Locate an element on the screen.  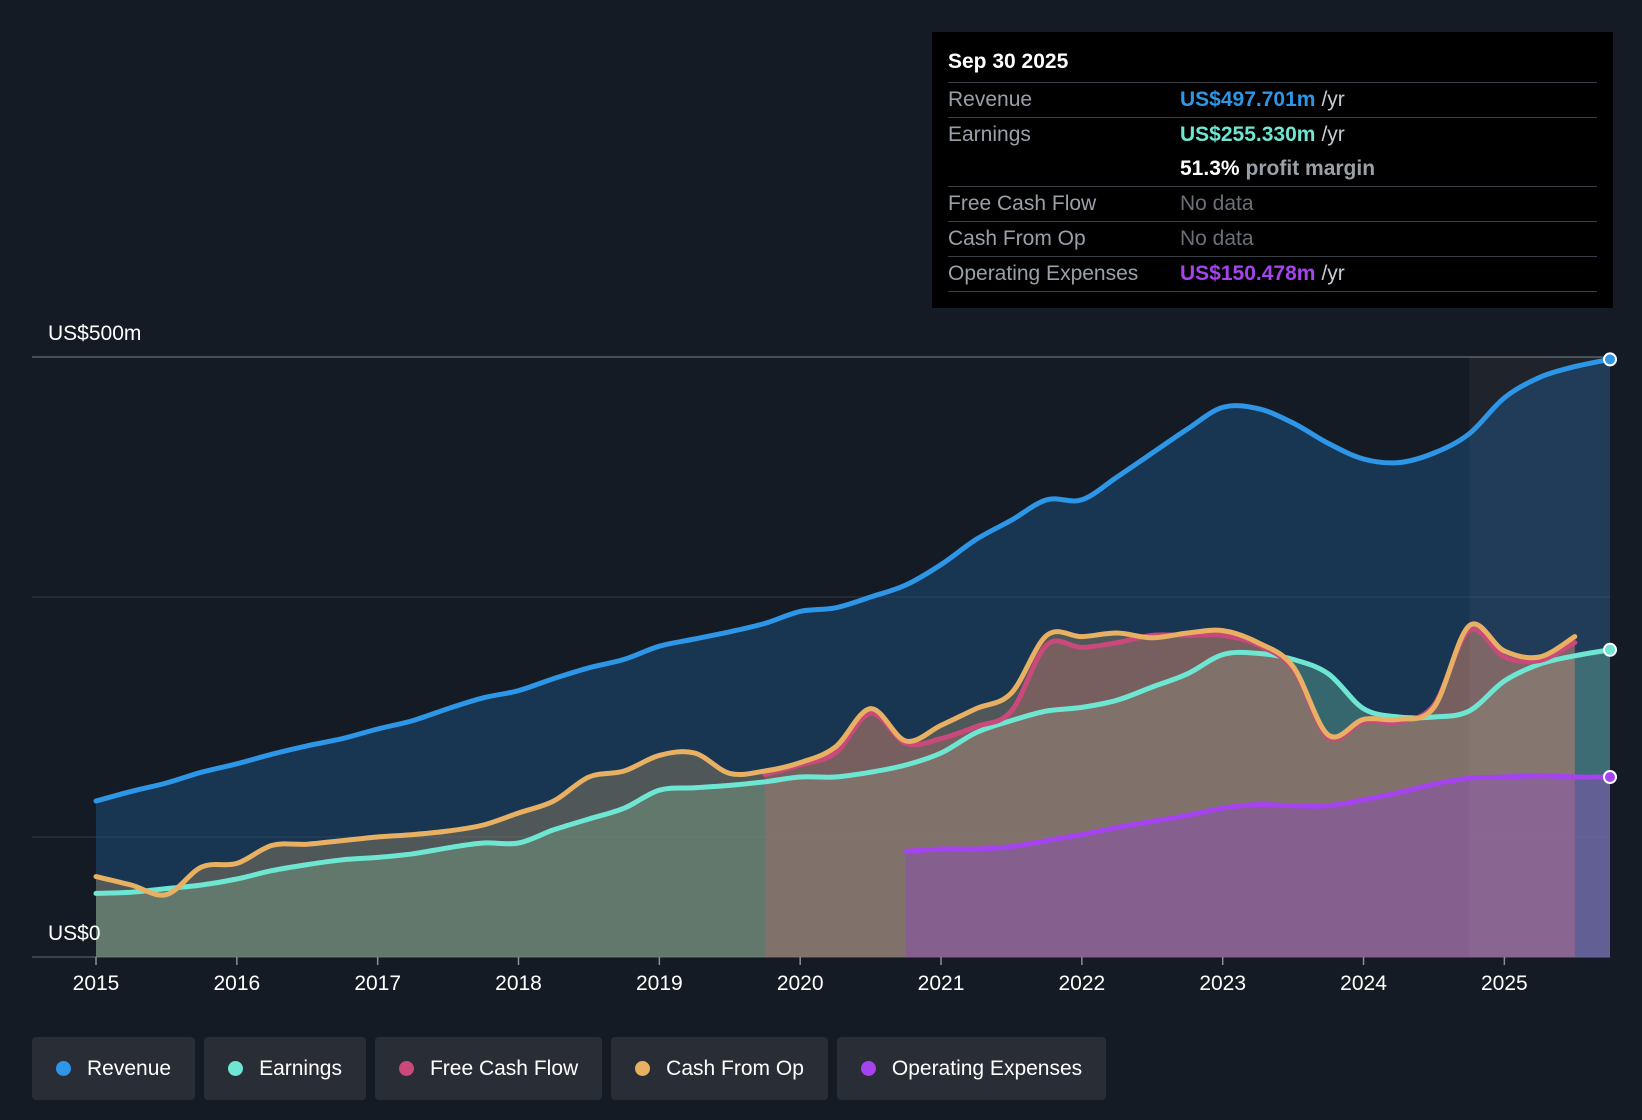
x-tick-label: 2020 is located at coordinates (800, 983).